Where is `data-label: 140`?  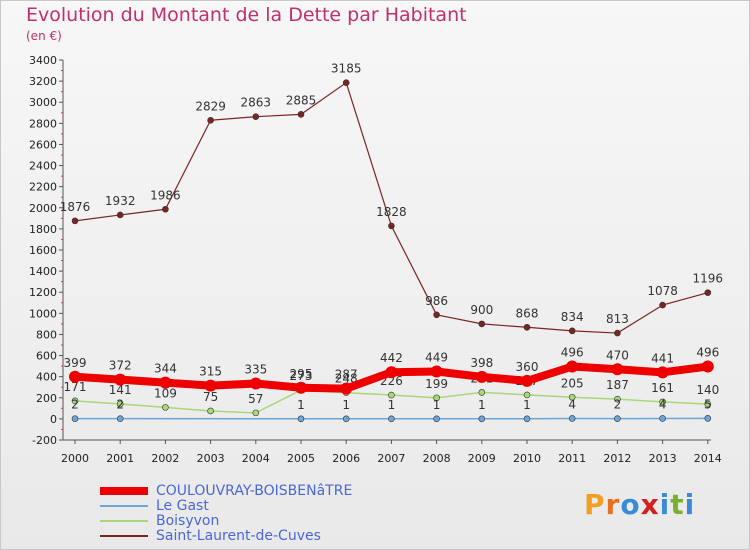
data-label: 140 is located at coordinates (707, 390).